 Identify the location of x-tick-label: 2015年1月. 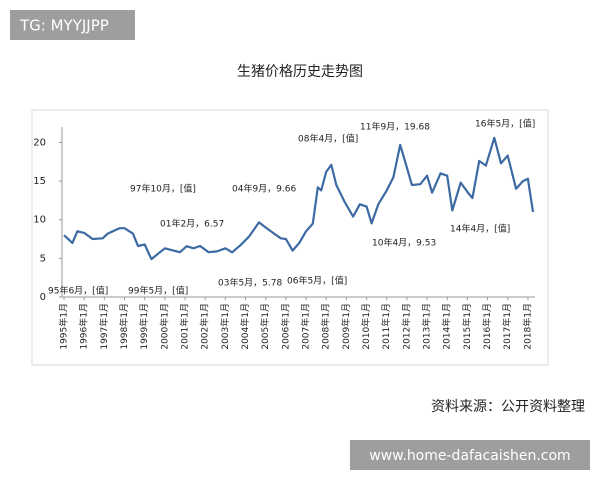
(467, 326).